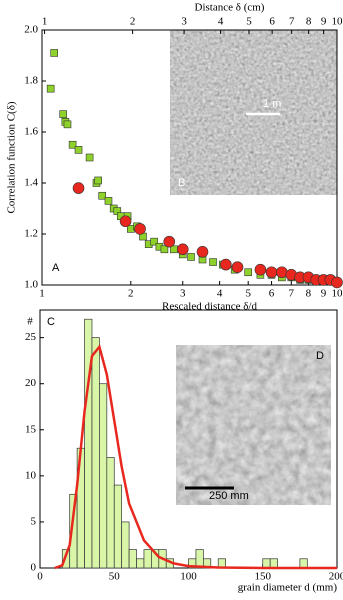 This screenshot has width=343, height=600. Describe the element at coordinates (30, 322) in the screenshot. I see `y-axis-label: #` at that location.